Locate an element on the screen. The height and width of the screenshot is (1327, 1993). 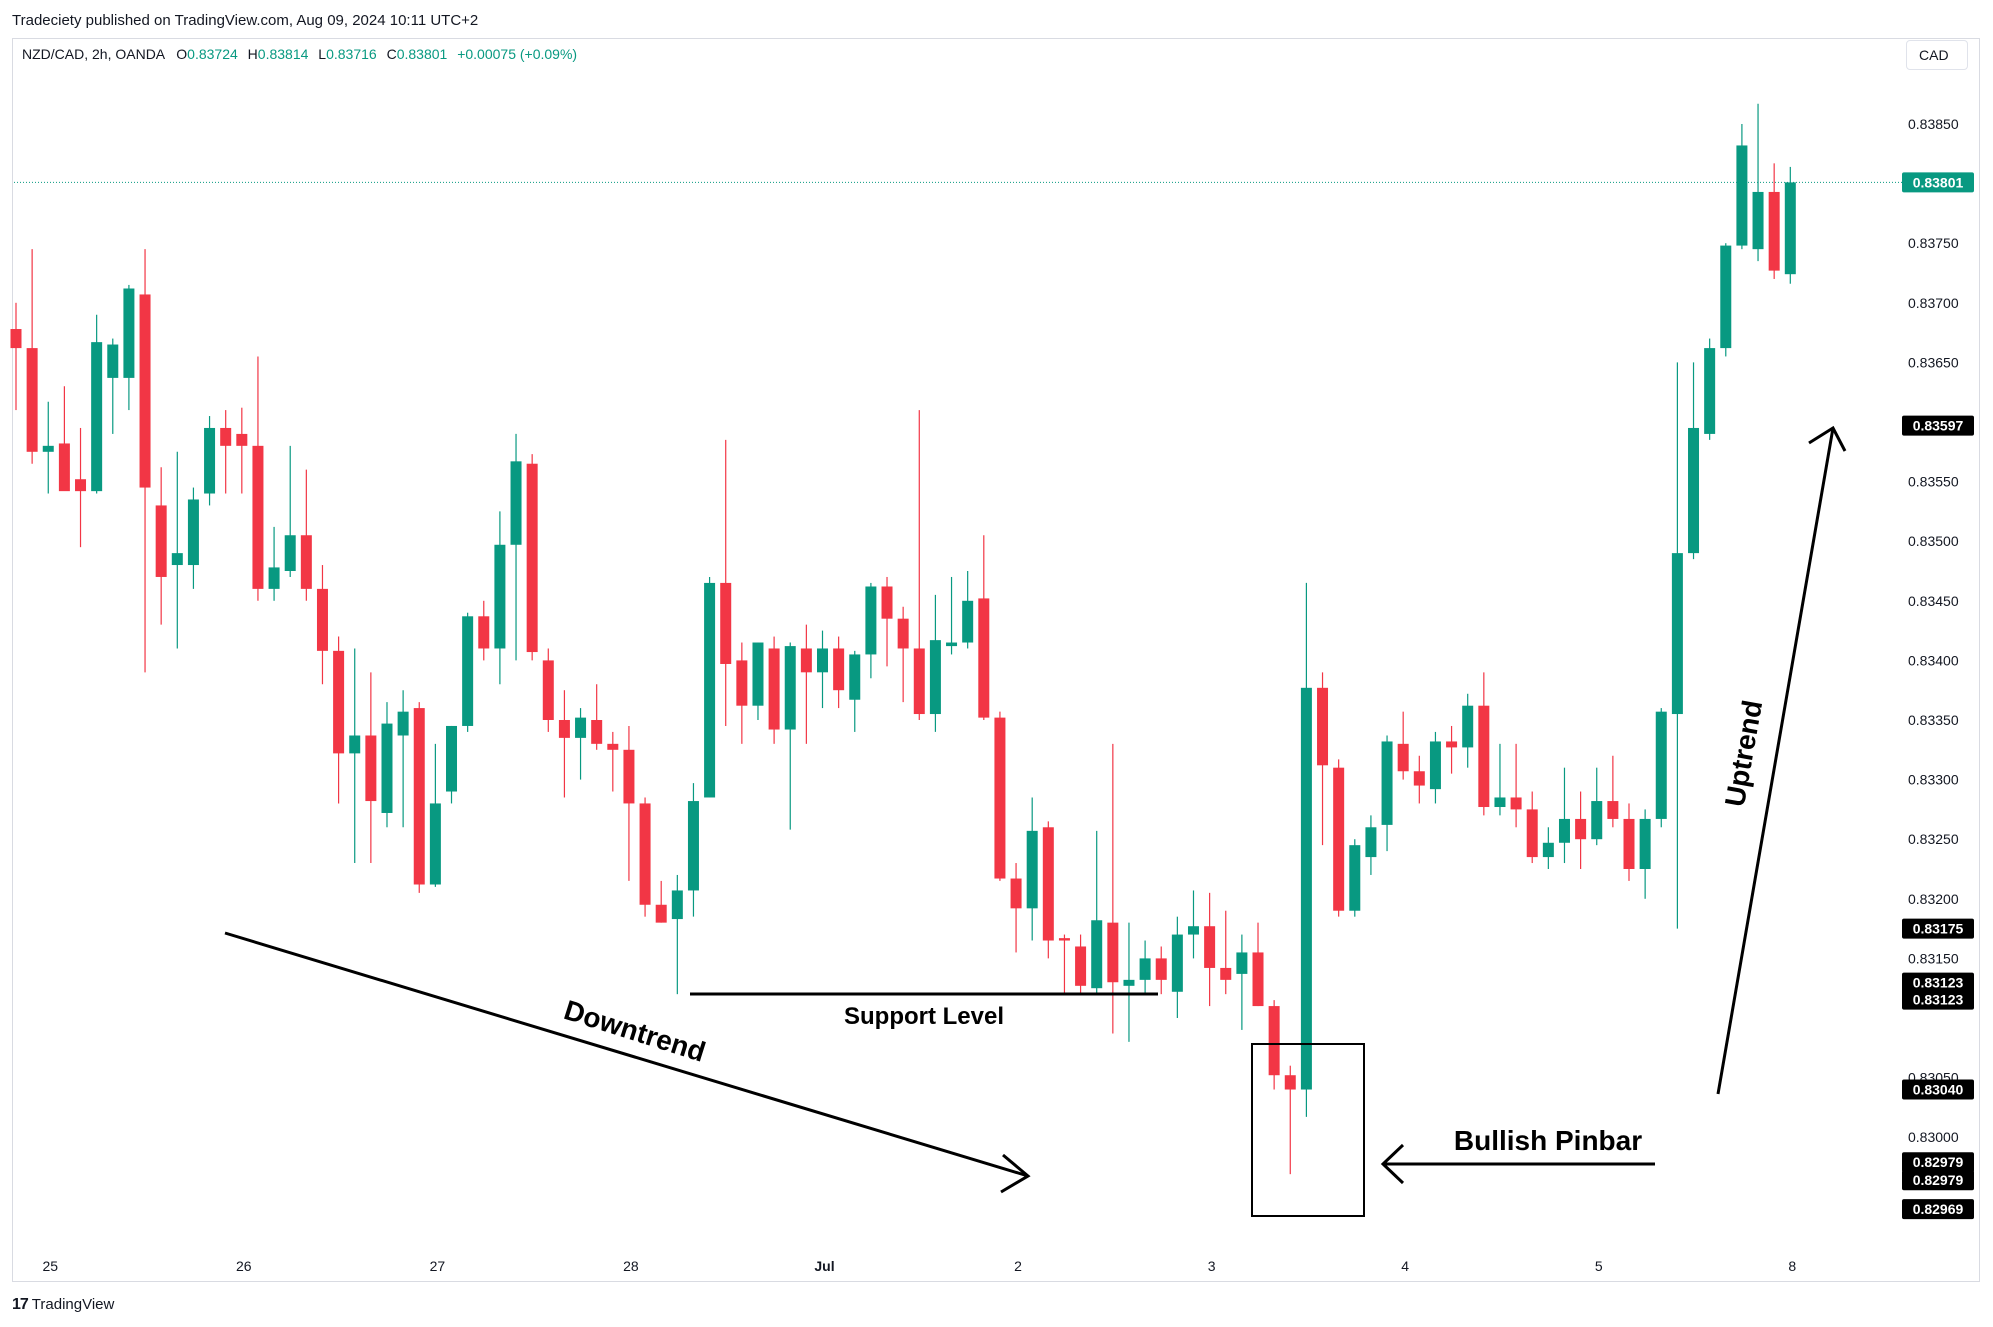
x-tick-label: 2 is located at coordinates (1018, 1266).